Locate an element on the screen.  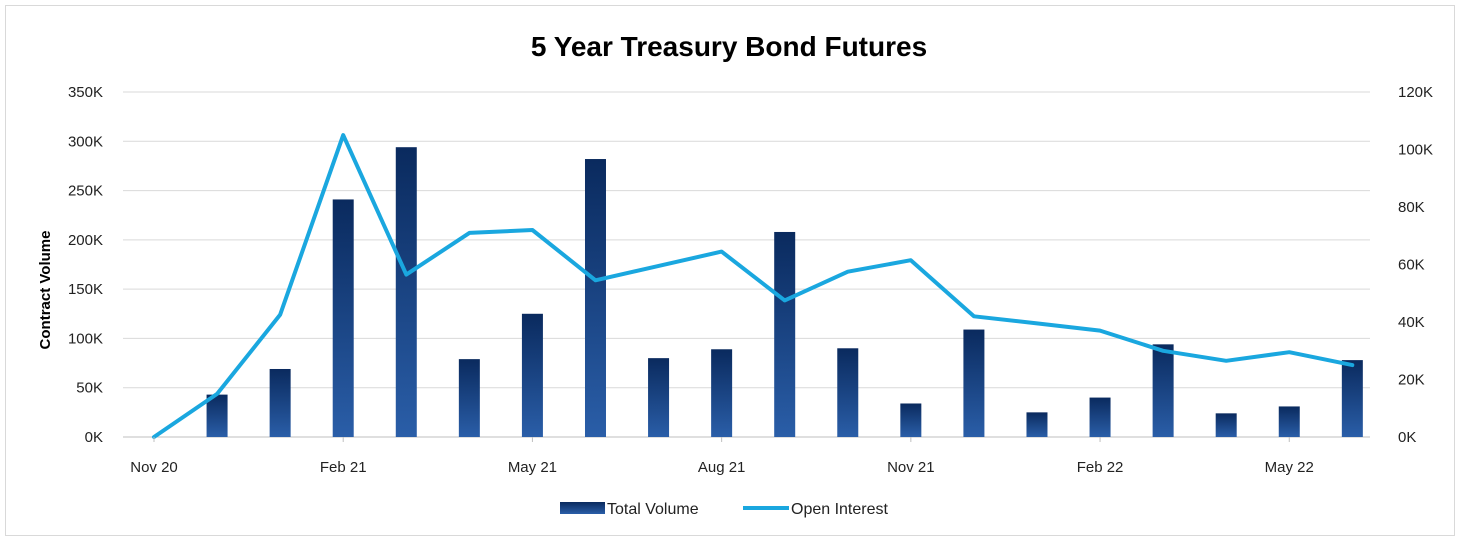
legend-swatch-total-volume is located at coordinates (582, 508).